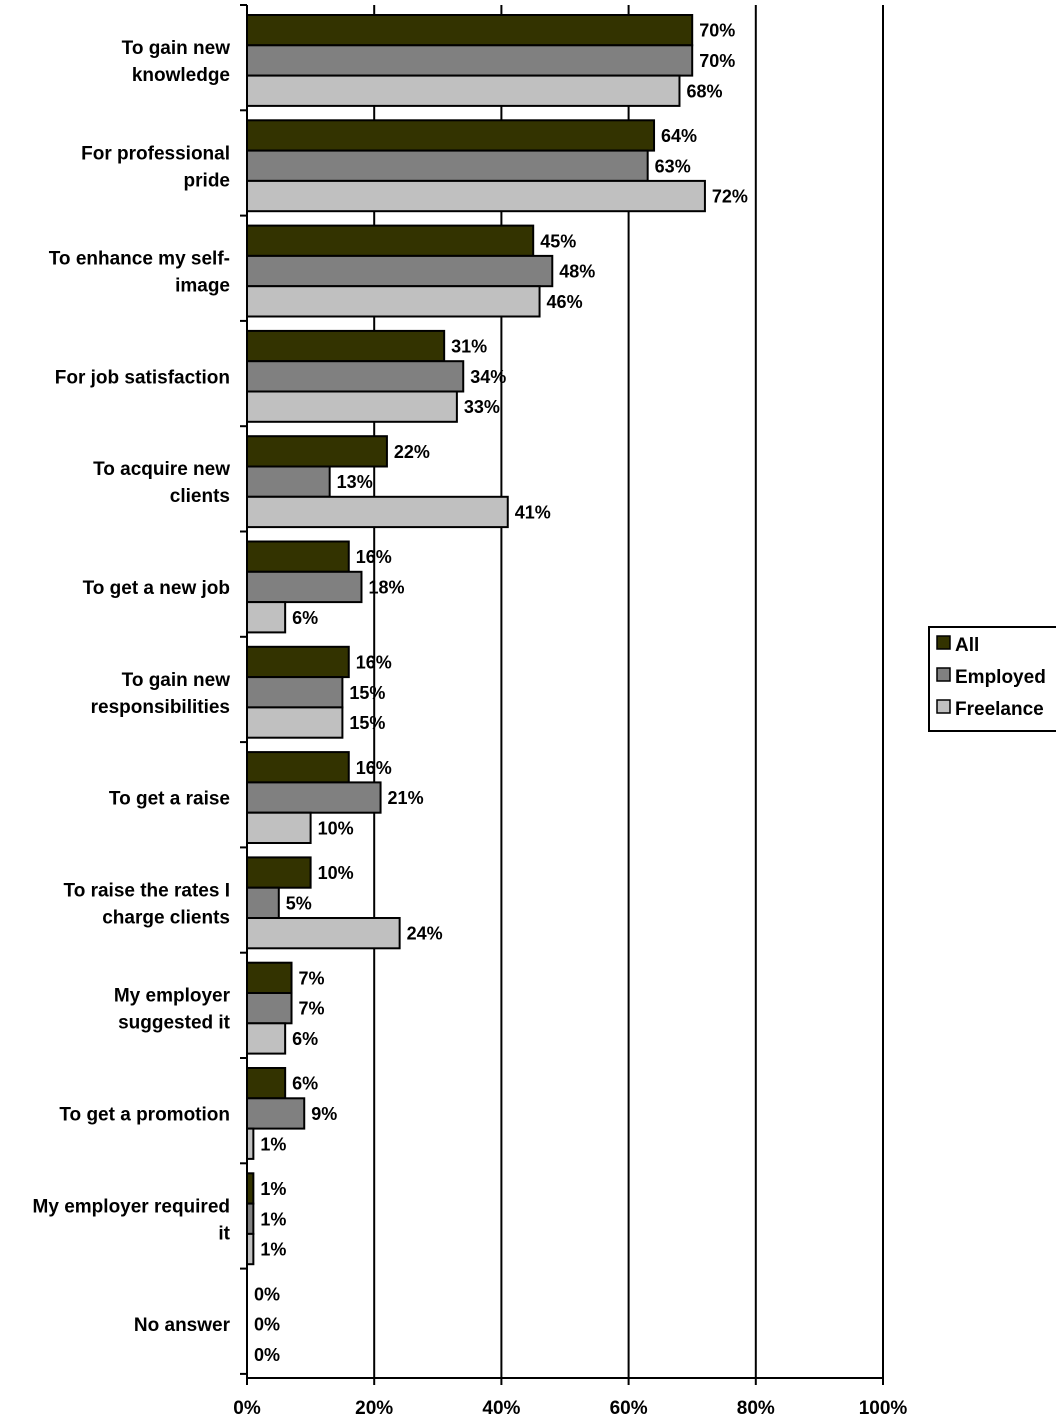  What do you see at coordinates (147, 890) in the screenshot?
I see `category-label: To raise the rates I` at bounding box center [147, 890].